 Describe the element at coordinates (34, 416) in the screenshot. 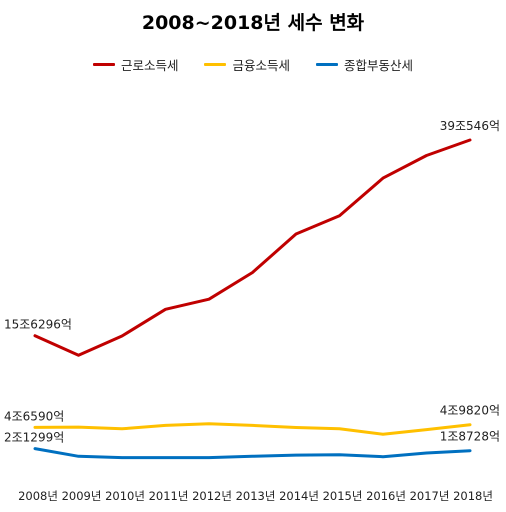

I see `data-label-start-1: 4조6590억` at that location.